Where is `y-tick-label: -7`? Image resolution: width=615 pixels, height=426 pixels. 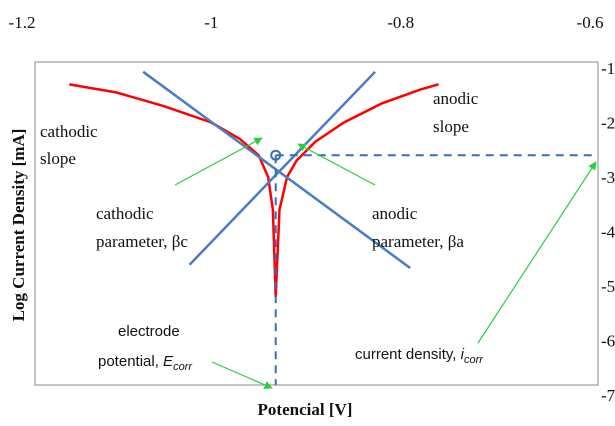
y-tick-label: -7 is located at coordinates (608, 395).